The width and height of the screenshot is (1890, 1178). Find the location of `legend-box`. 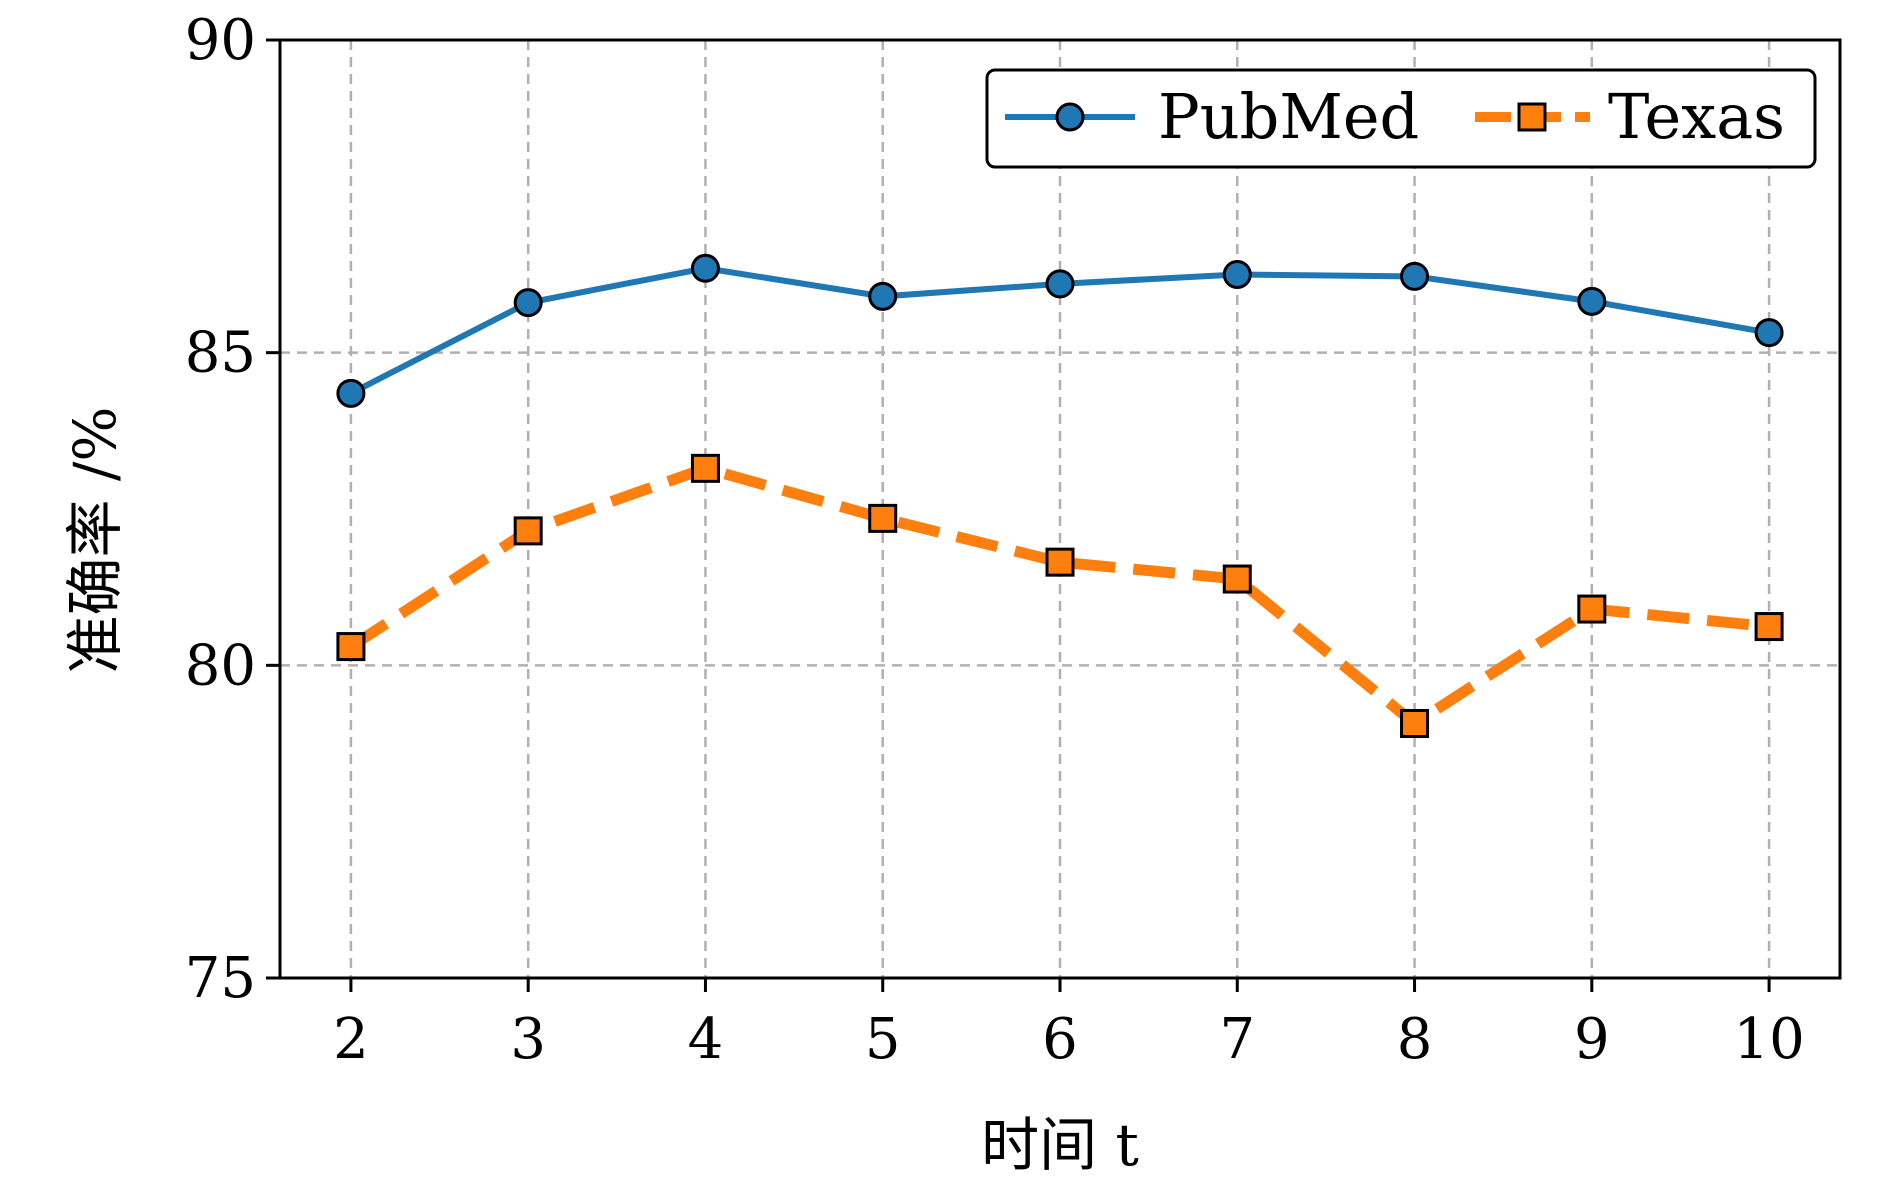

legend-box is located at coordinates (1401, 118).